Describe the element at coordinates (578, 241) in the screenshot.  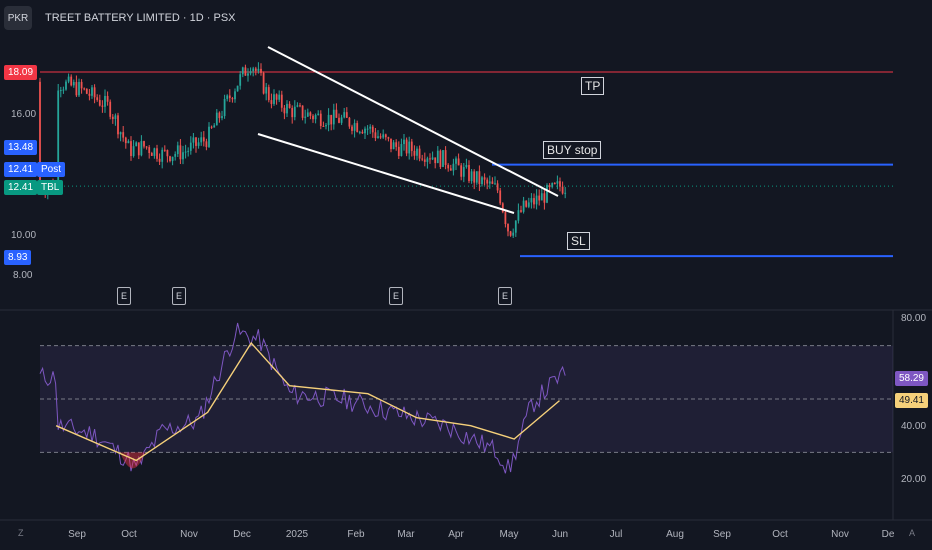
I see `sl-annotation: SL` at that location.